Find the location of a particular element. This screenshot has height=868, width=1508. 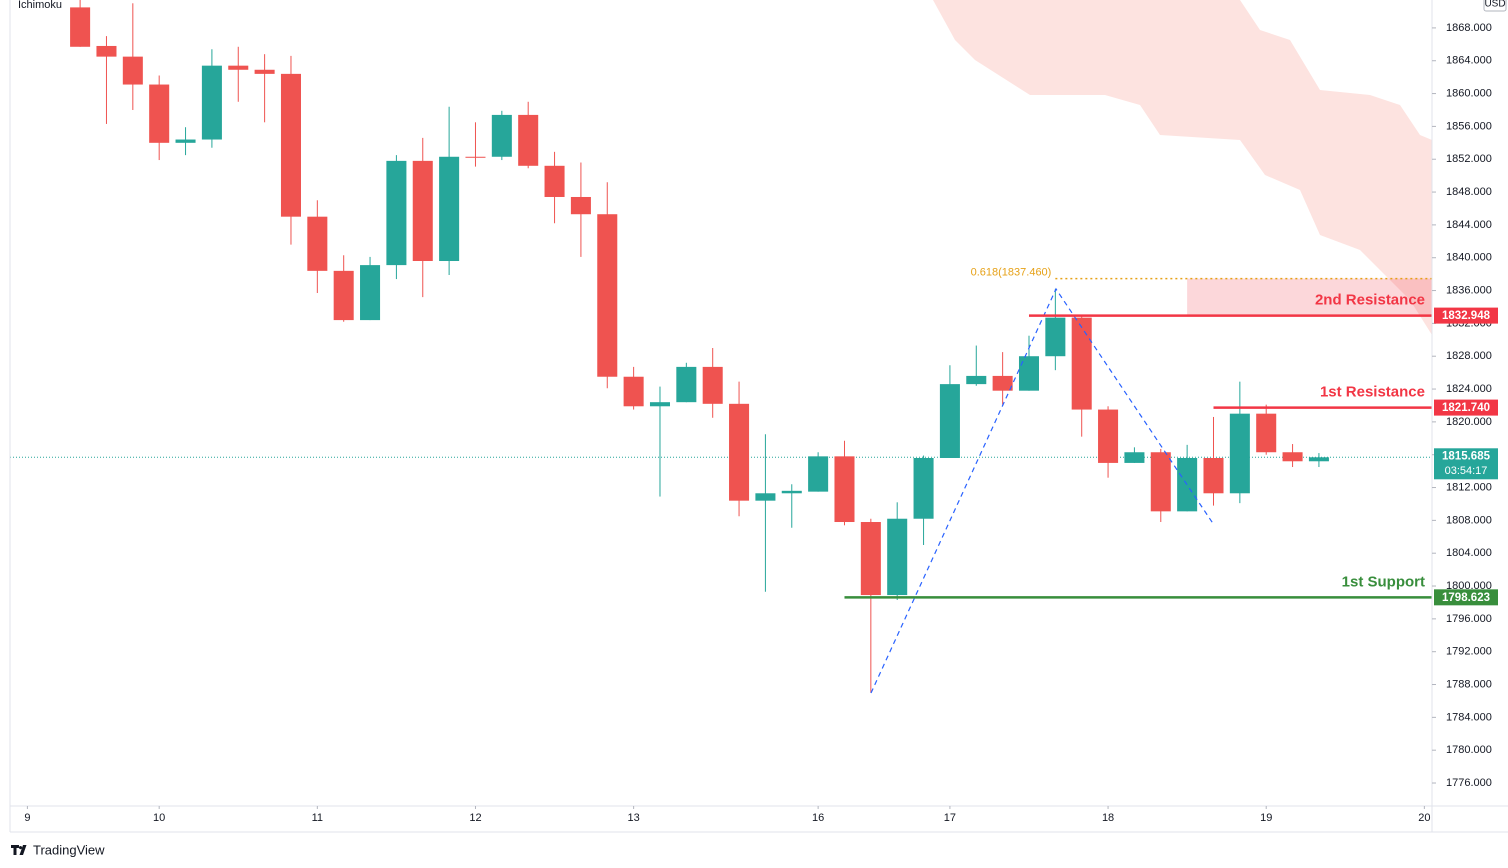

logo is located at coordinates (19, 850).